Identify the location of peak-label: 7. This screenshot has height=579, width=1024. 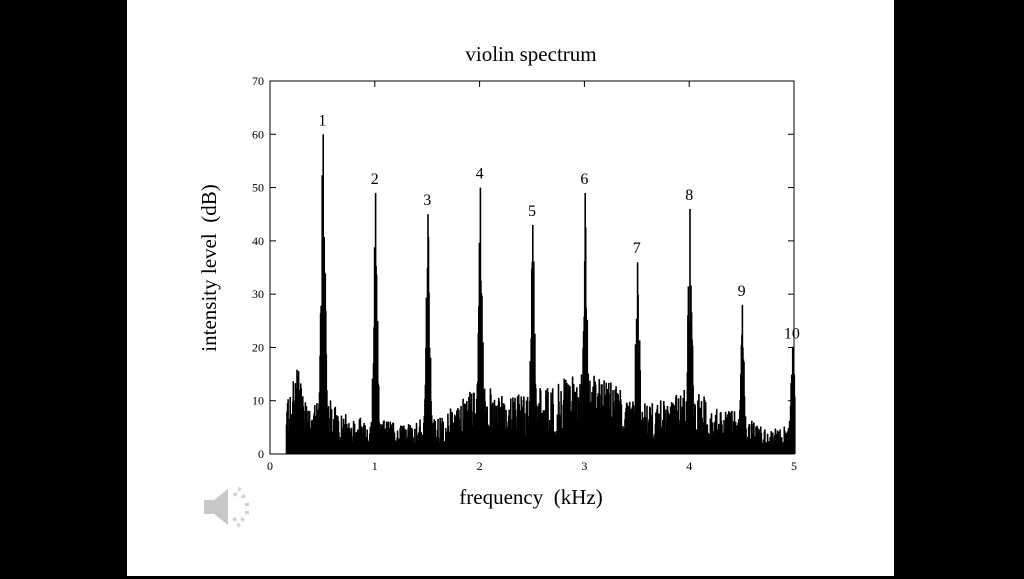
(637, 248).